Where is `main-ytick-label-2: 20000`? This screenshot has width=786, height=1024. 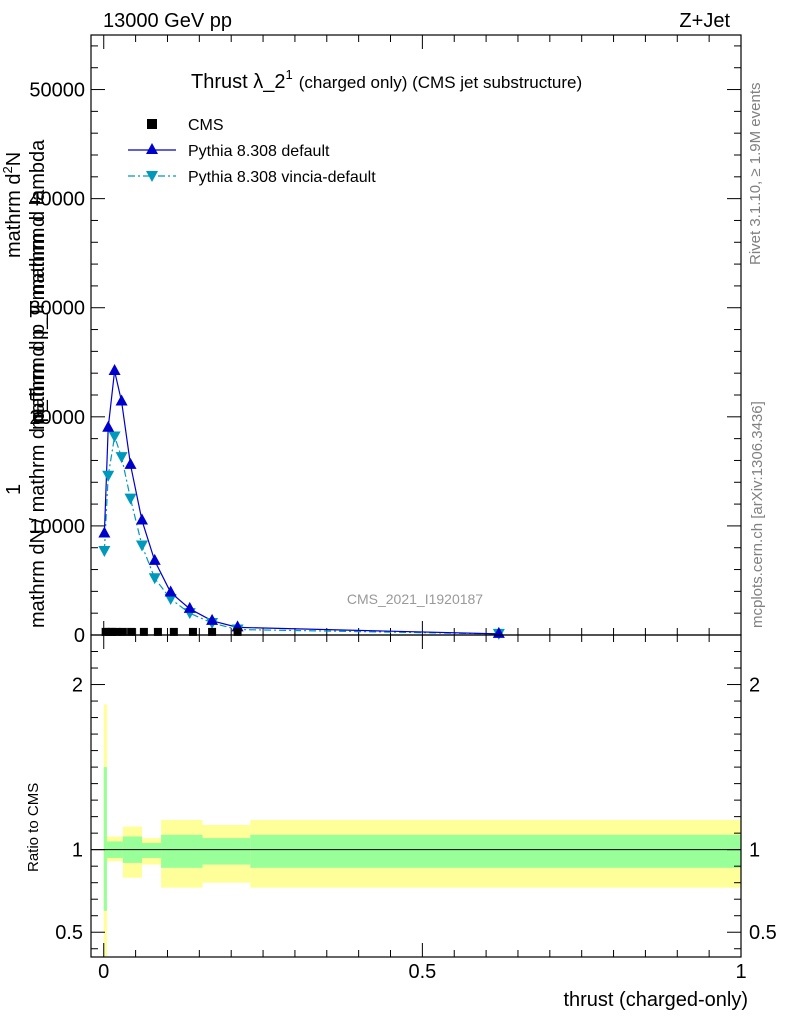
main-ytick-label-2: 20000 is located at coordinates (57, 418).